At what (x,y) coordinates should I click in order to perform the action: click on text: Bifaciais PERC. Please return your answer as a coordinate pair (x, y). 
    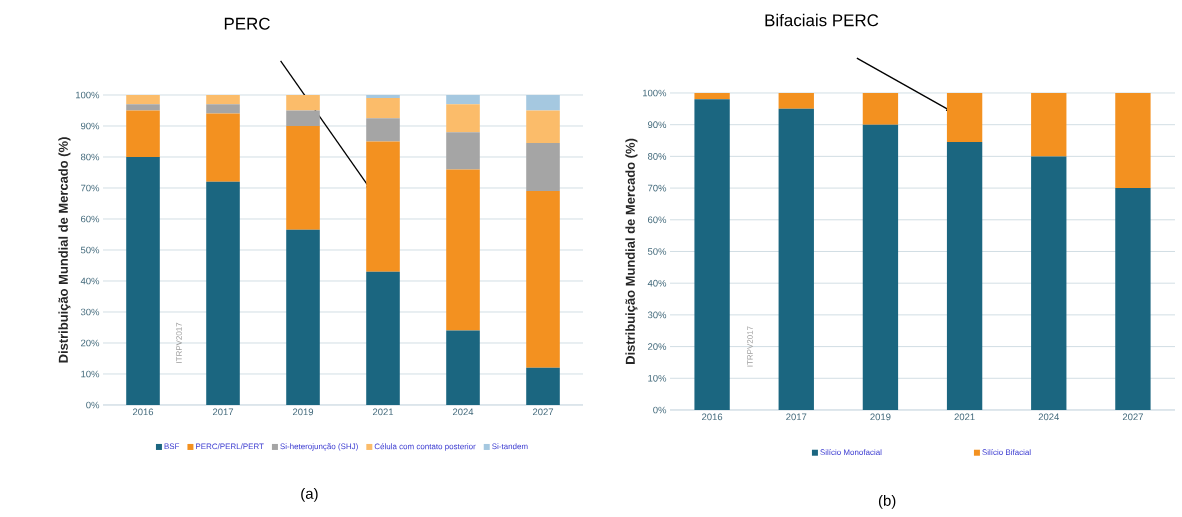
    Looking at the image, I should click on (822, 20).